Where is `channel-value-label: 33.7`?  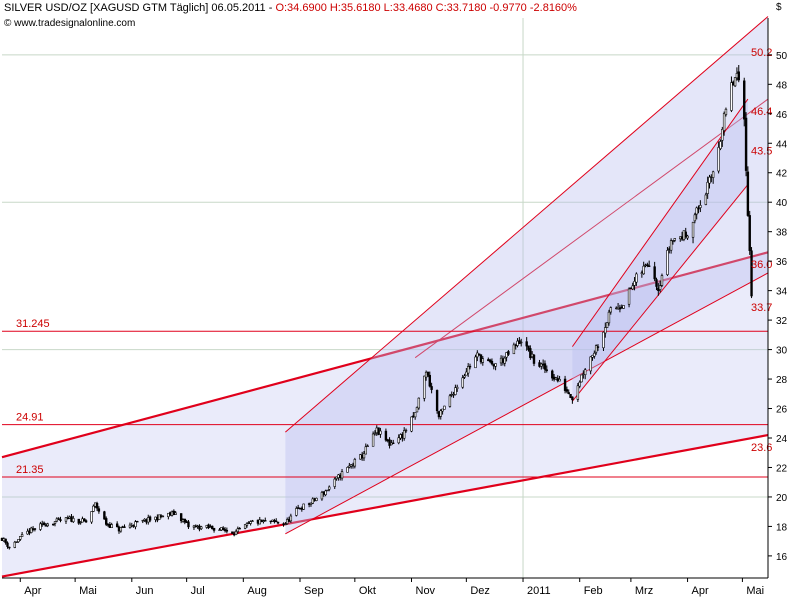 channel-value-label: 33.7 is located at coordinates (761, 308).